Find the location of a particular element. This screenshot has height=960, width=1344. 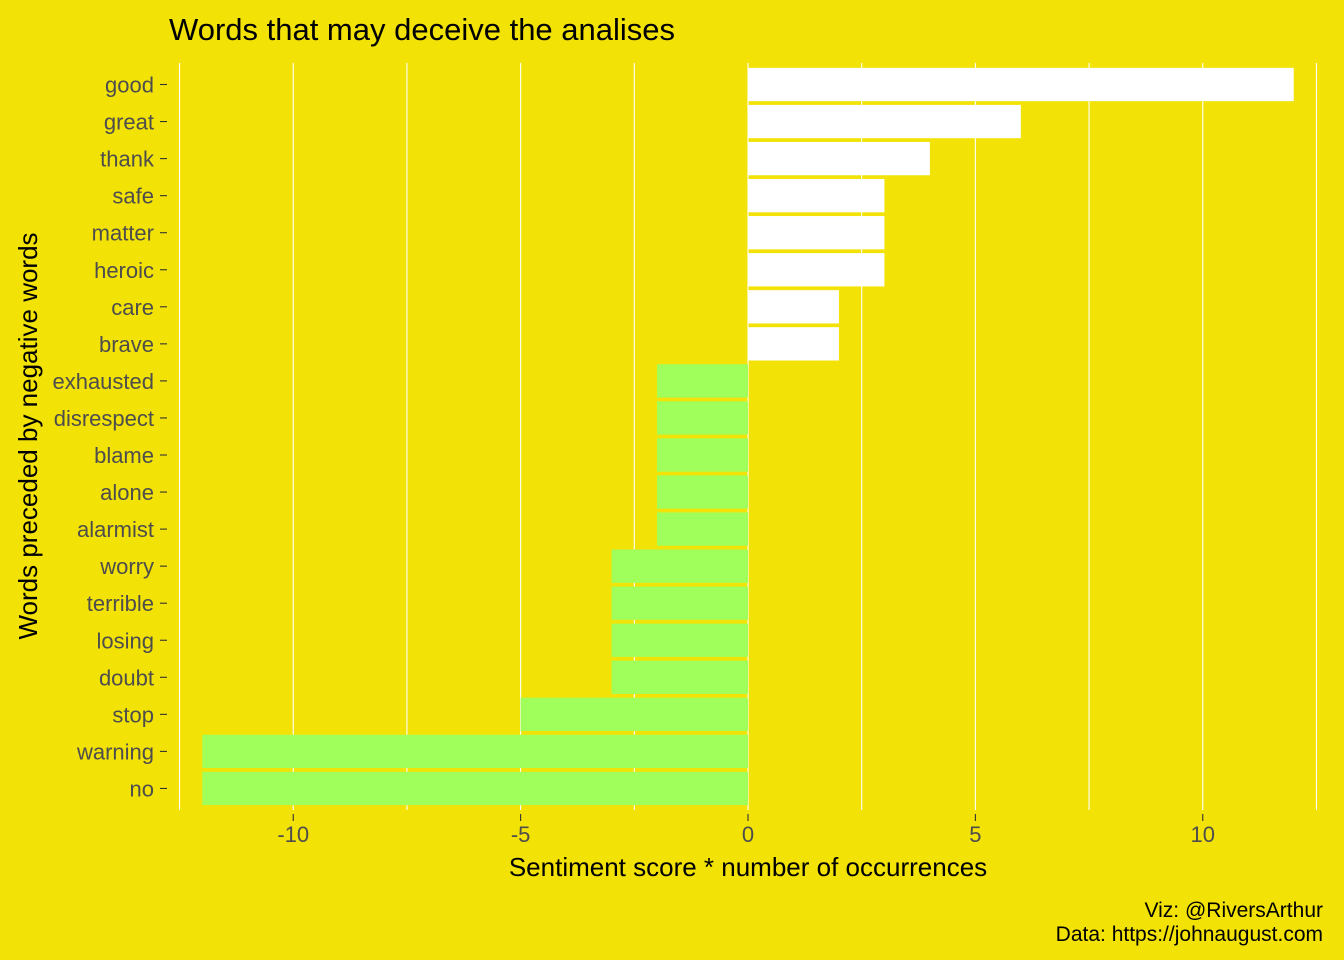

y-tick-label: losing is located at coordinates (125, 640).